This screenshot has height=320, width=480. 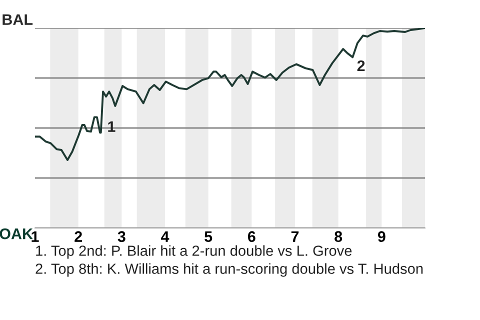 What do you see at coordinates (17, 19) in the screenshot?
I see `text: BAL` at bounding box center [17, 19].